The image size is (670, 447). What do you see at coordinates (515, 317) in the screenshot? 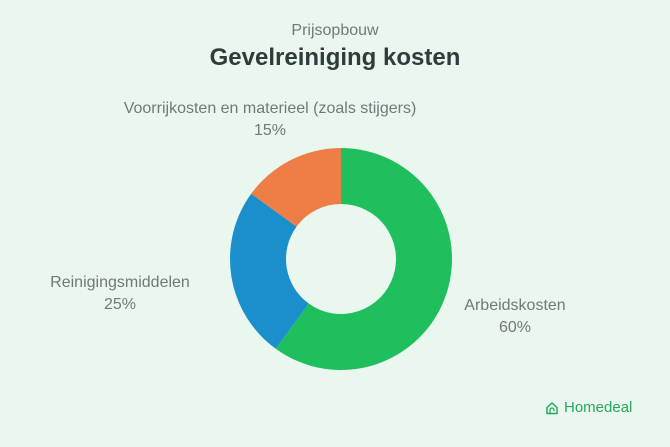
I see `slice-label-arbeidskosten: Arbeidskosten 60%` at bounding box center [515, 317].